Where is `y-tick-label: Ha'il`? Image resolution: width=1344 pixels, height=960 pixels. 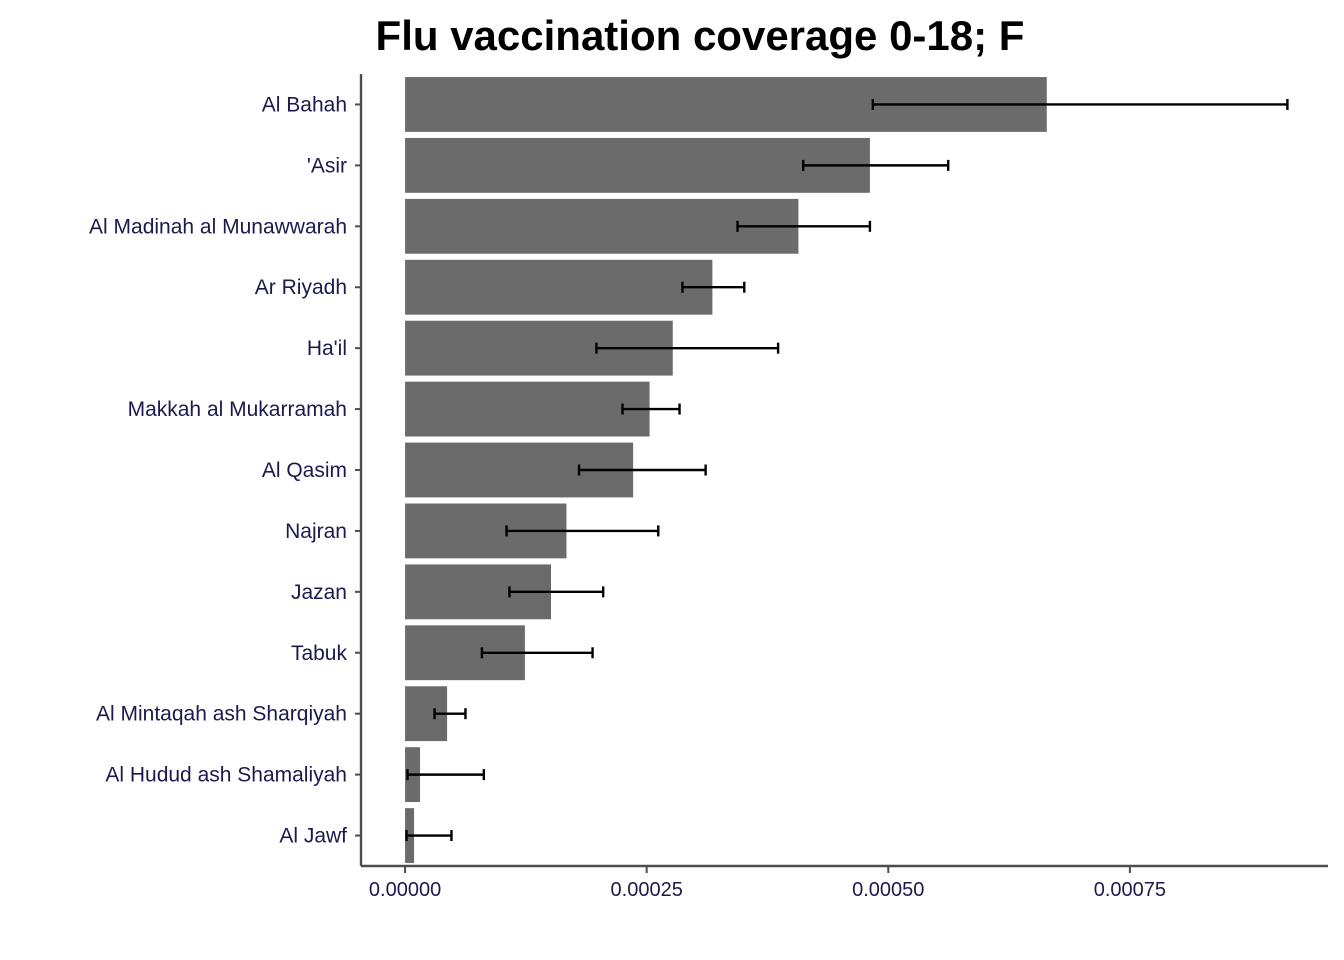 y-tick-label: Ha'il is located at coordinates (327, 348).